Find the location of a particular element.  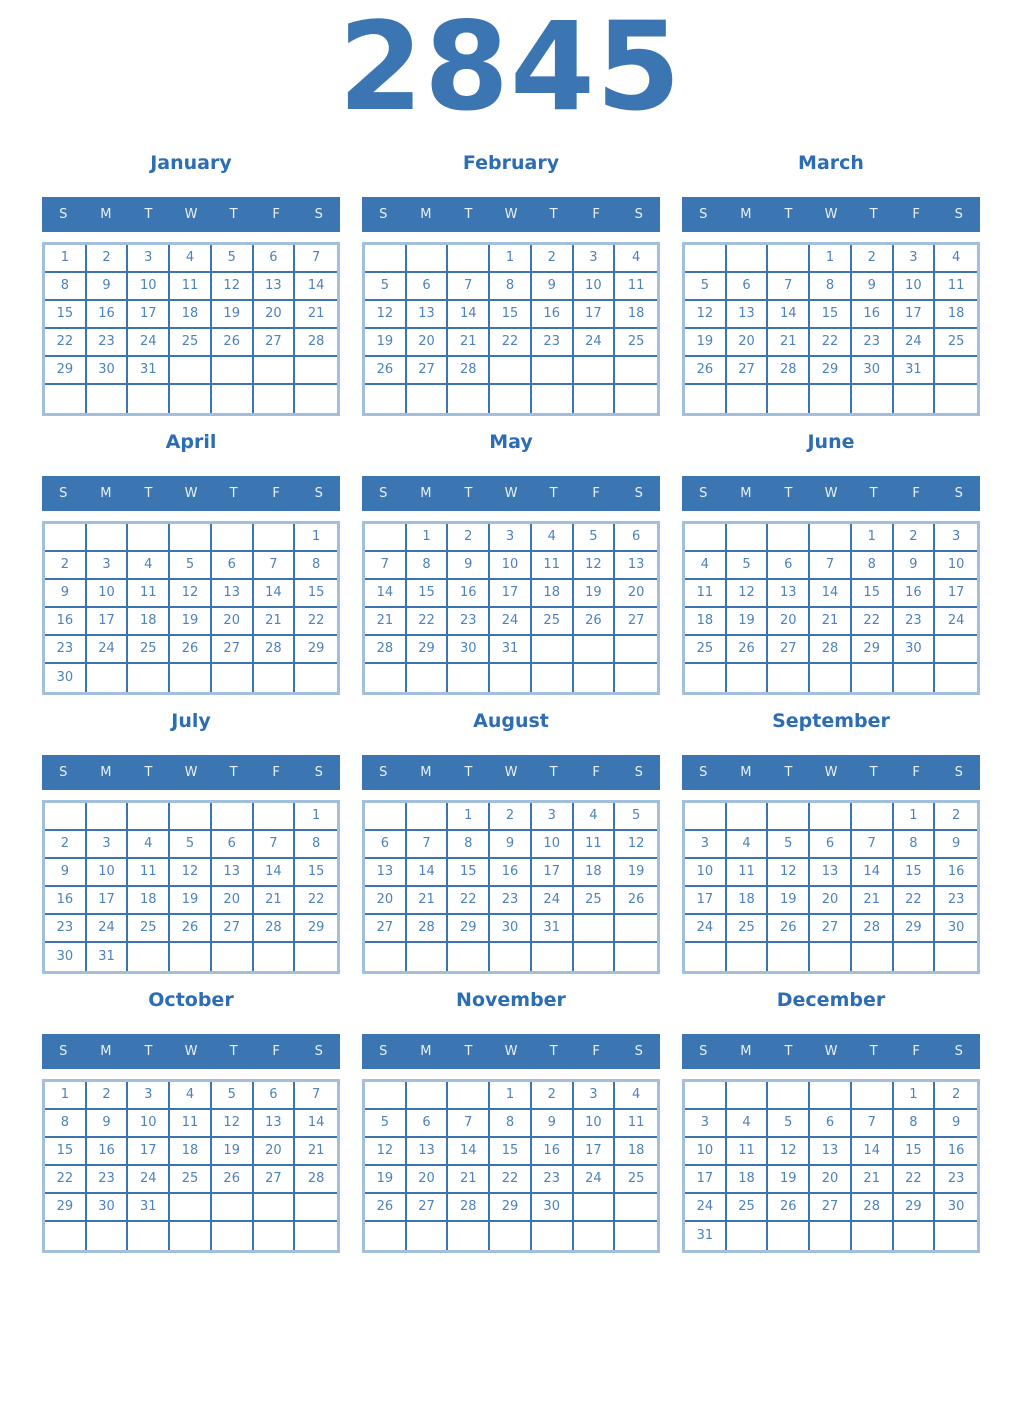

day-cell: 27 is located at coordinates (747, 370).